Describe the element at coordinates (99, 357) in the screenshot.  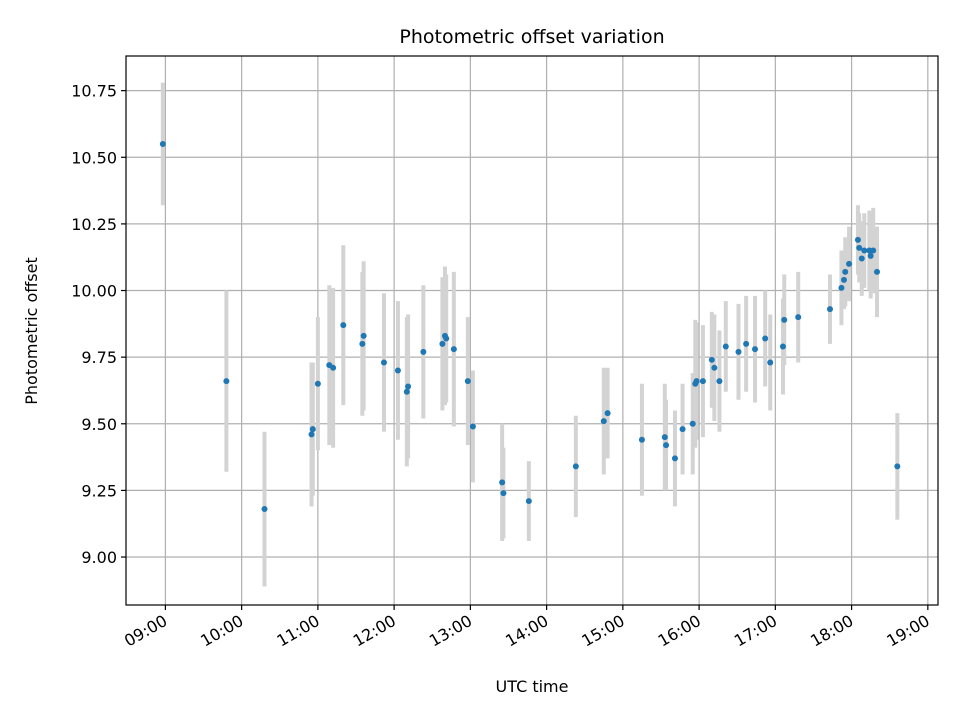
I see `y-tick-label: 9.75` at that location.